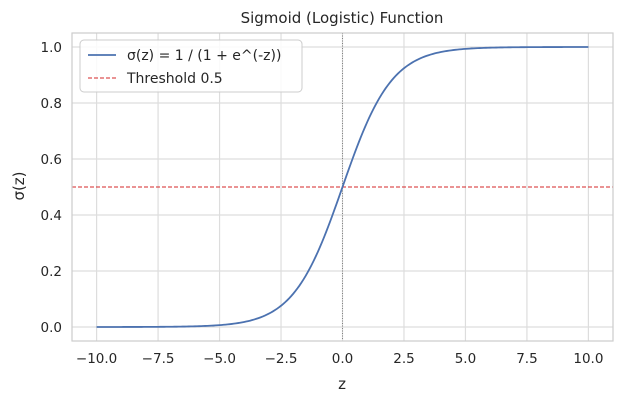 The image size is (623, 402). Describe the element at coordinates (51, 188) in the screenshot. I see `y-tick-labels: 0.0 0.2 0.4 0.6 0.8 1.0` at that location.